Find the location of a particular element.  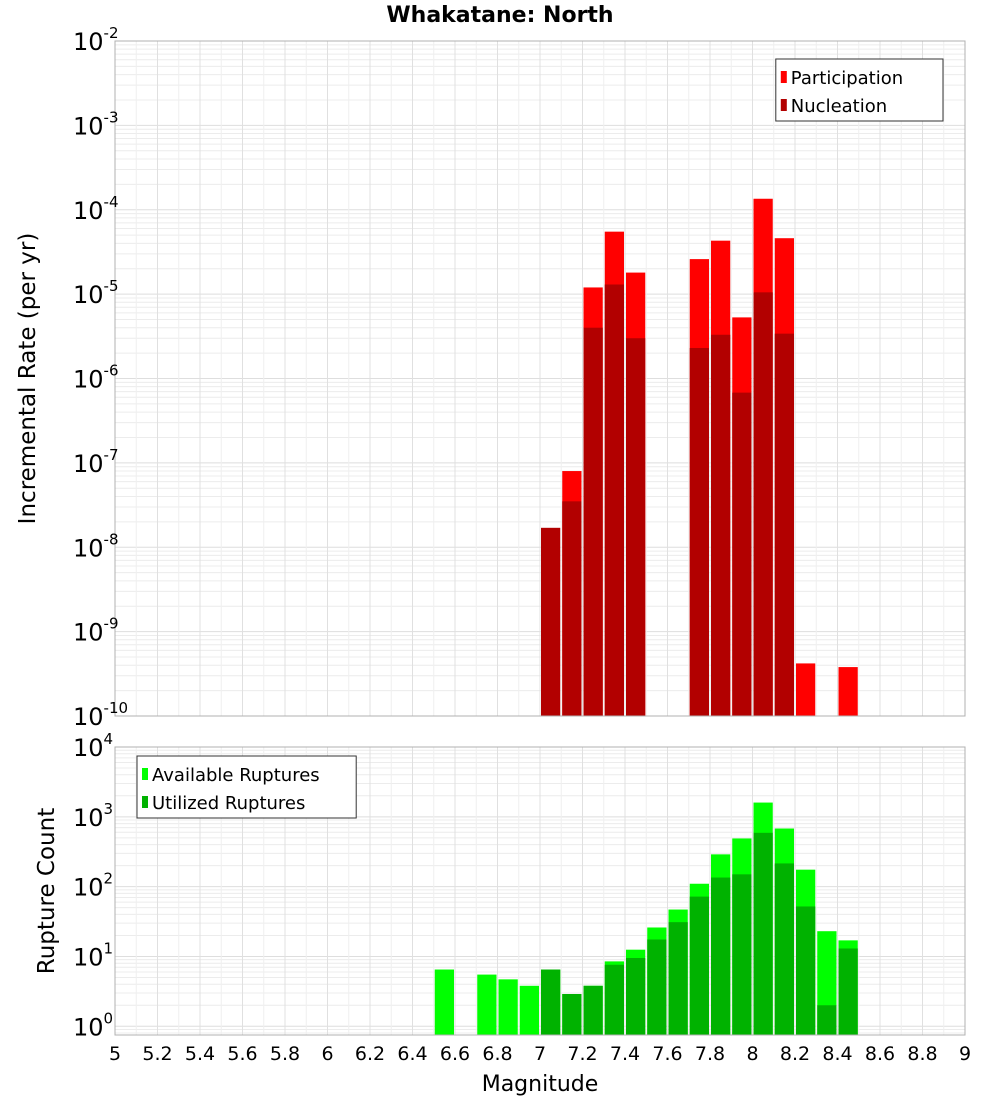

x-tick-label: 5.4 is located at coordinates (200, 1054).